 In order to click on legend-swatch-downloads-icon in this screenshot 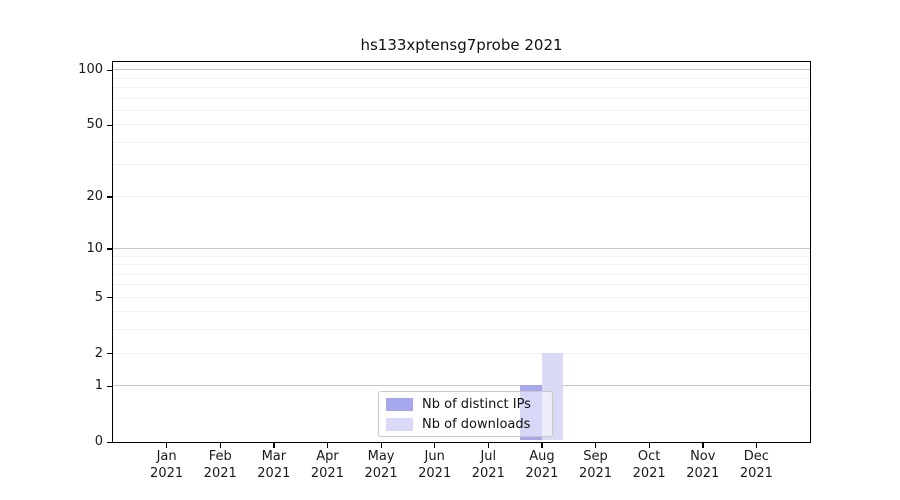, I will do `click(399, 424)`.